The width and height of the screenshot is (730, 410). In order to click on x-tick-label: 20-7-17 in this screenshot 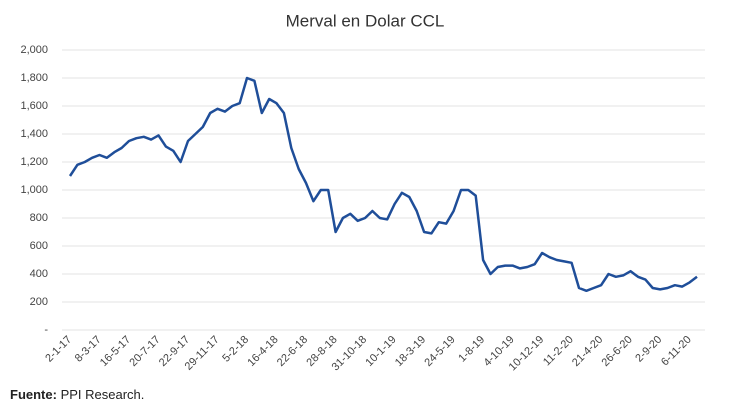, I will do `click(144, 351)`.